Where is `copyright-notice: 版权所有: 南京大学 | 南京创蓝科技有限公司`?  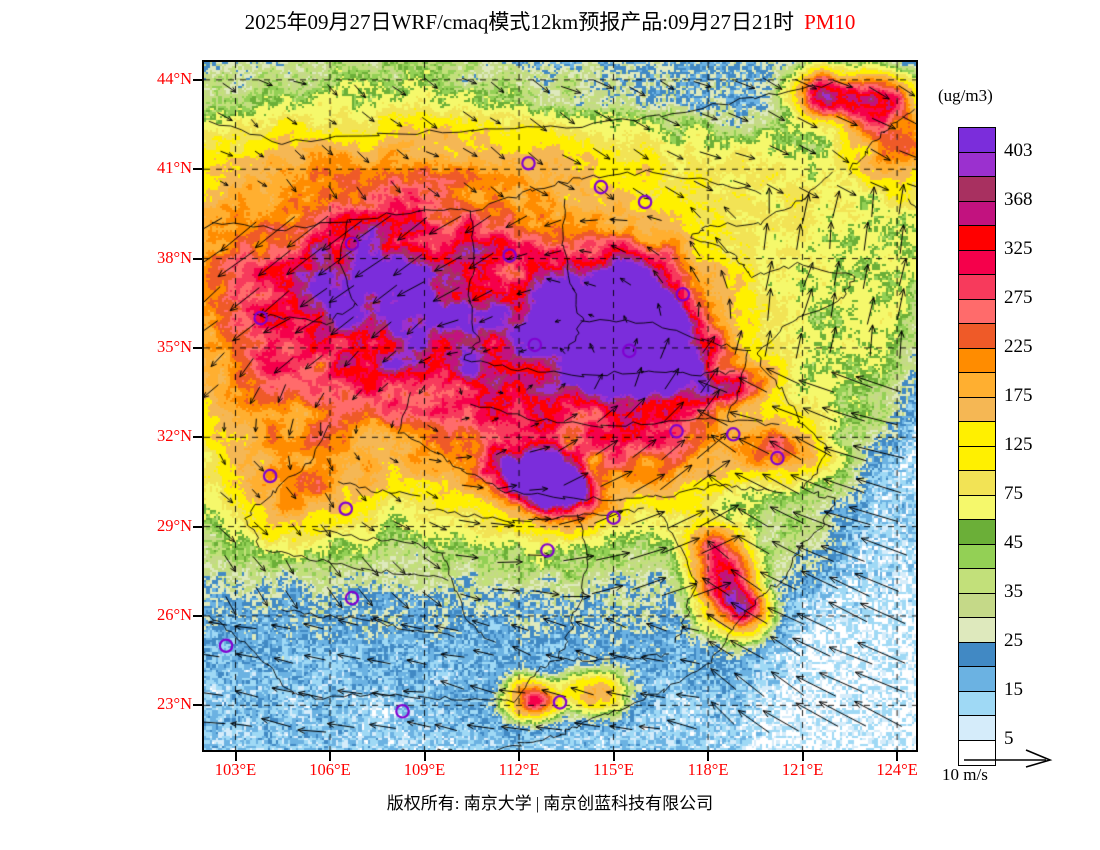
copyright-notice: 版权所有: 南京大学 | 南京创蓝科技有限公司 is located at coordinates (550, 801).